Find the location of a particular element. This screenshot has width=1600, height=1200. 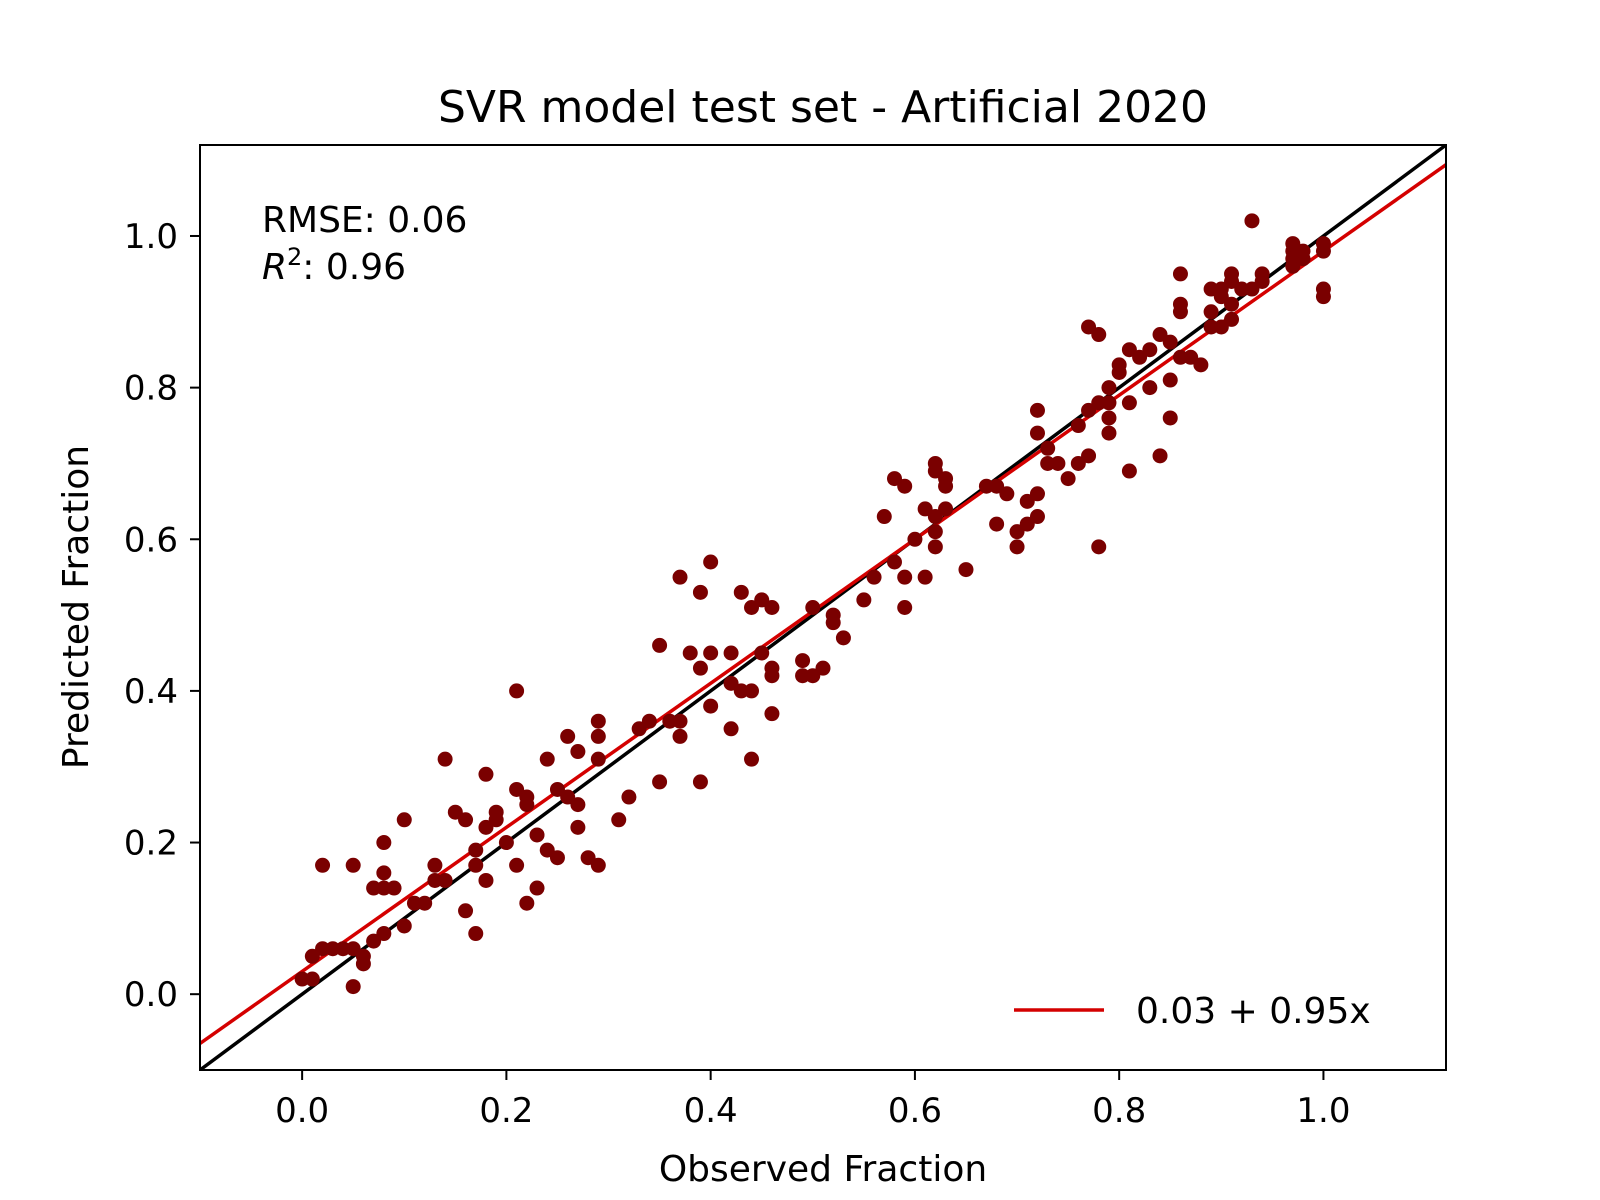

x-axis: 0.0 0.2 0.4 0.6 0.8 1.0 is located at coordinates (812, 1100).